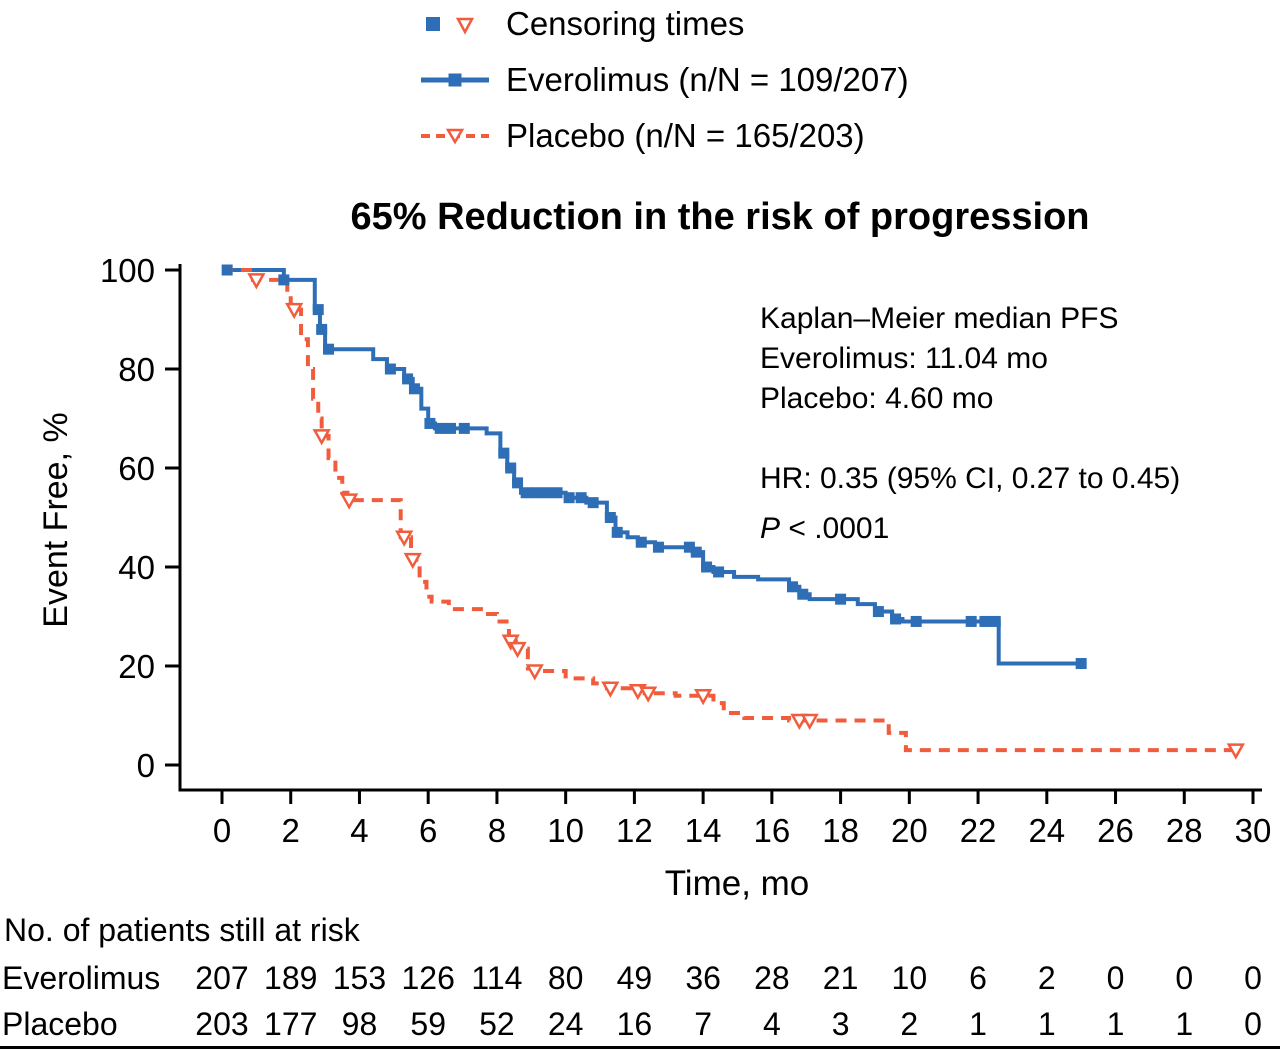 The image size is (1280, 1050). I want to click on risk-count: 203, so click(222, 1024).